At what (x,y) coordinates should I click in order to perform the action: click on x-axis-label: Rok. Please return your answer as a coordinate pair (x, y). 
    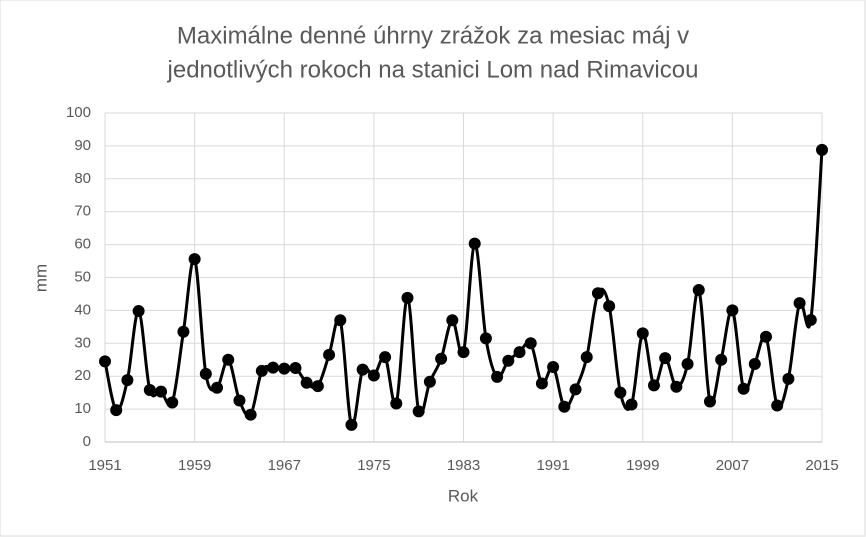
    Looking at the image, I should click on (463, 495).